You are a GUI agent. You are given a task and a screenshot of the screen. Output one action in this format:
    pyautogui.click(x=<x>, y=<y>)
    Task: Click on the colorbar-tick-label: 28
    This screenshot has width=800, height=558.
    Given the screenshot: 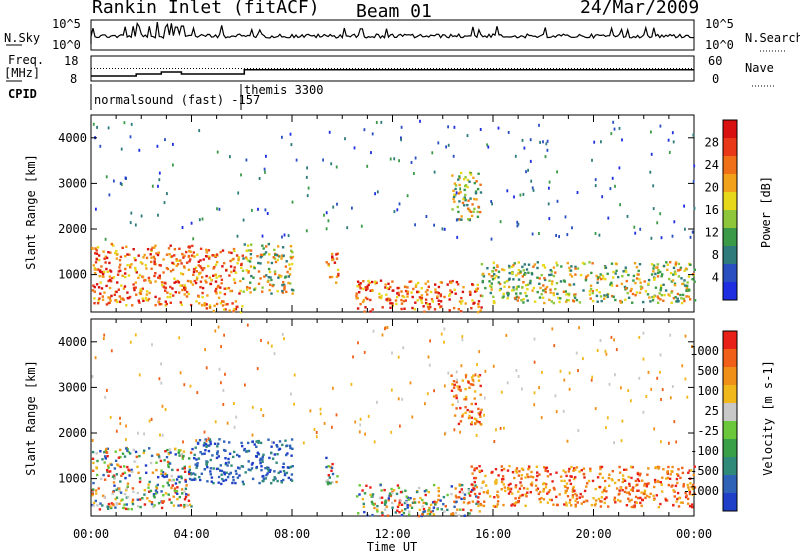 What is the action you would take?
    pyautogui.click(x=712, y=143)
    